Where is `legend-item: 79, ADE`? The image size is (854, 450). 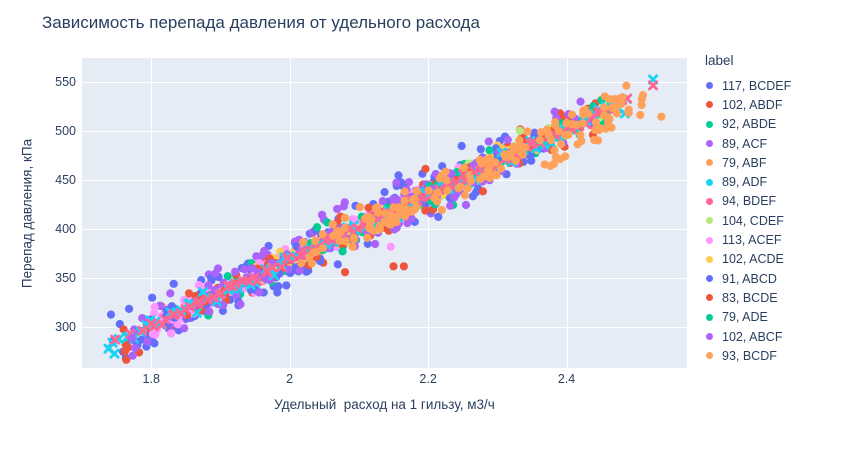 legend-item: 79, ADE is located at coordinates (775, 317).